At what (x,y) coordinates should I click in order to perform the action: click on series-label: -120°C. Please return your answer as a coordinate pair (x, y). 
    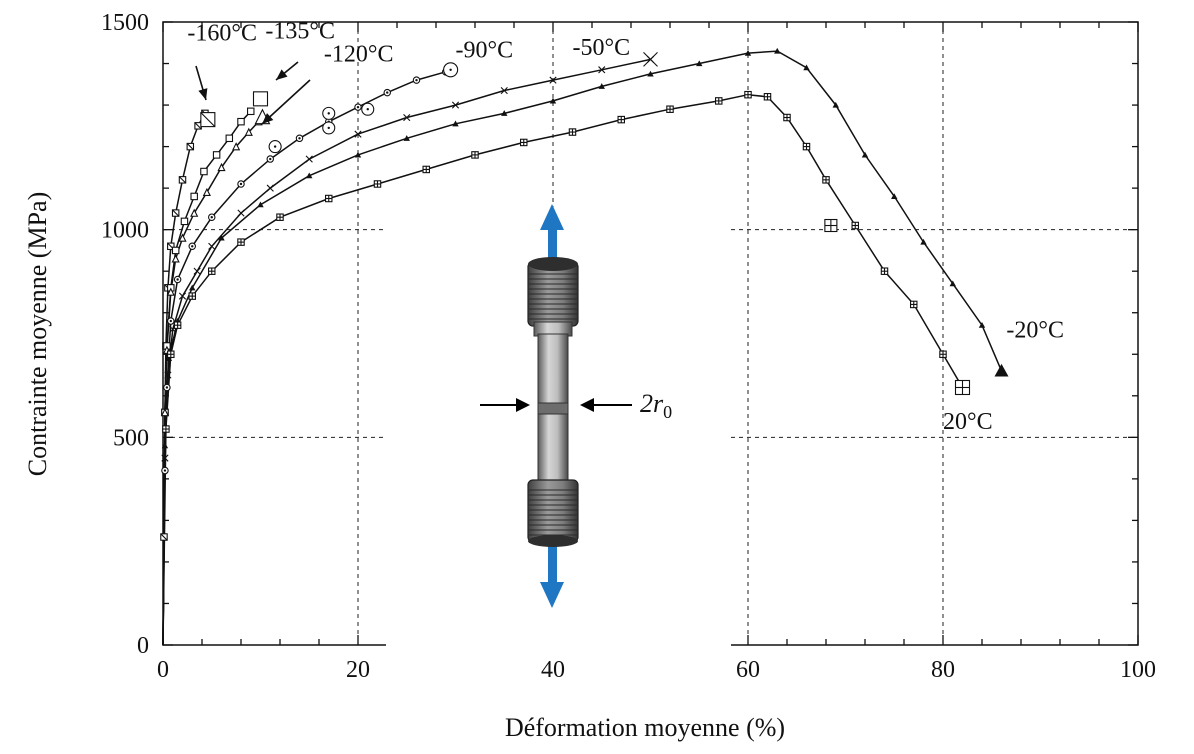
    Looking at the image, I should click on (359, 54).